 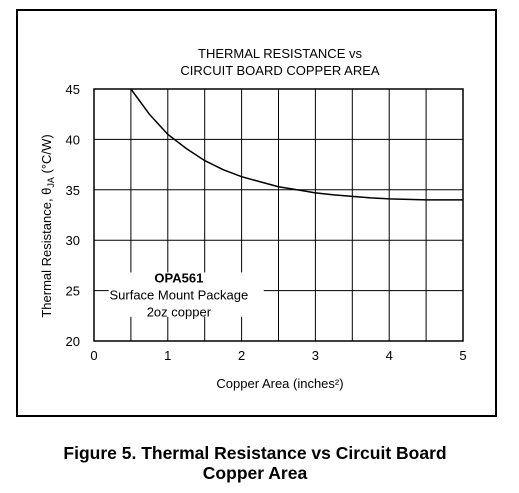 What do you see at coordinates (280, 53) in the screenshot?
I see `chart-title-line-1: THERMAL RESISTANCE vs` at bounding box center [280, 53].